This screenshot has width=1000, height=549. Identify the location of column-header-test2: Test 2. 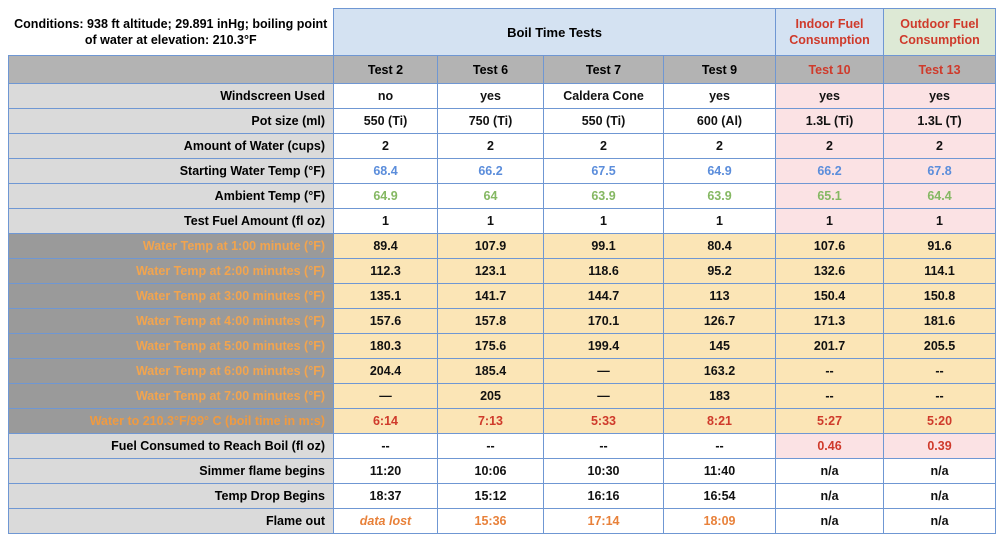
(385, 69).